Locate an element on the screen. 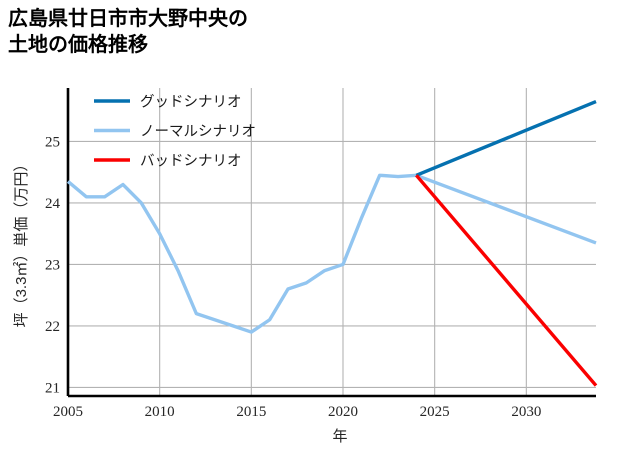  series-line-bad is located at coordinates (506, 280).